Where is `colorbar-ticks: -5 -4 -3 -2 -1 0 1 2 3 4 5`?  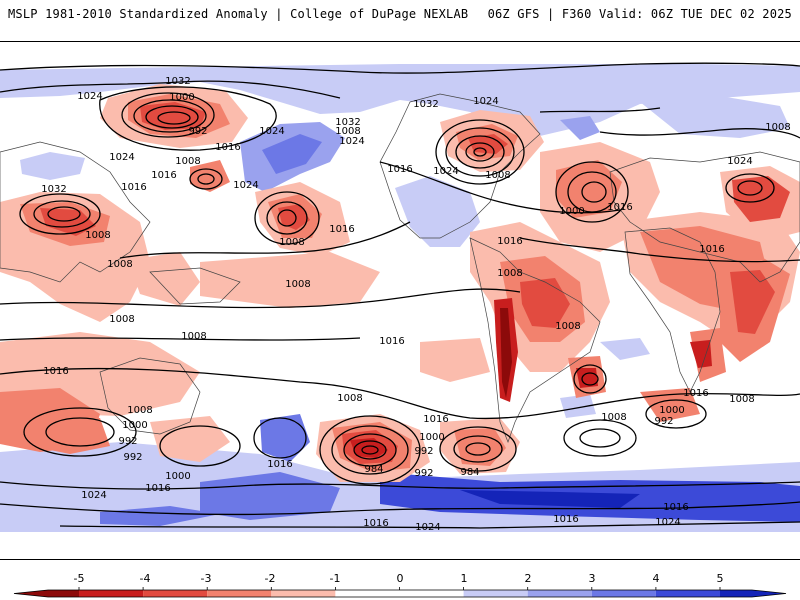
colorbar-ticks: -5 -4 -3 -2 -1 0 1 2 3 4 5 is located at coordinates (399, 578).